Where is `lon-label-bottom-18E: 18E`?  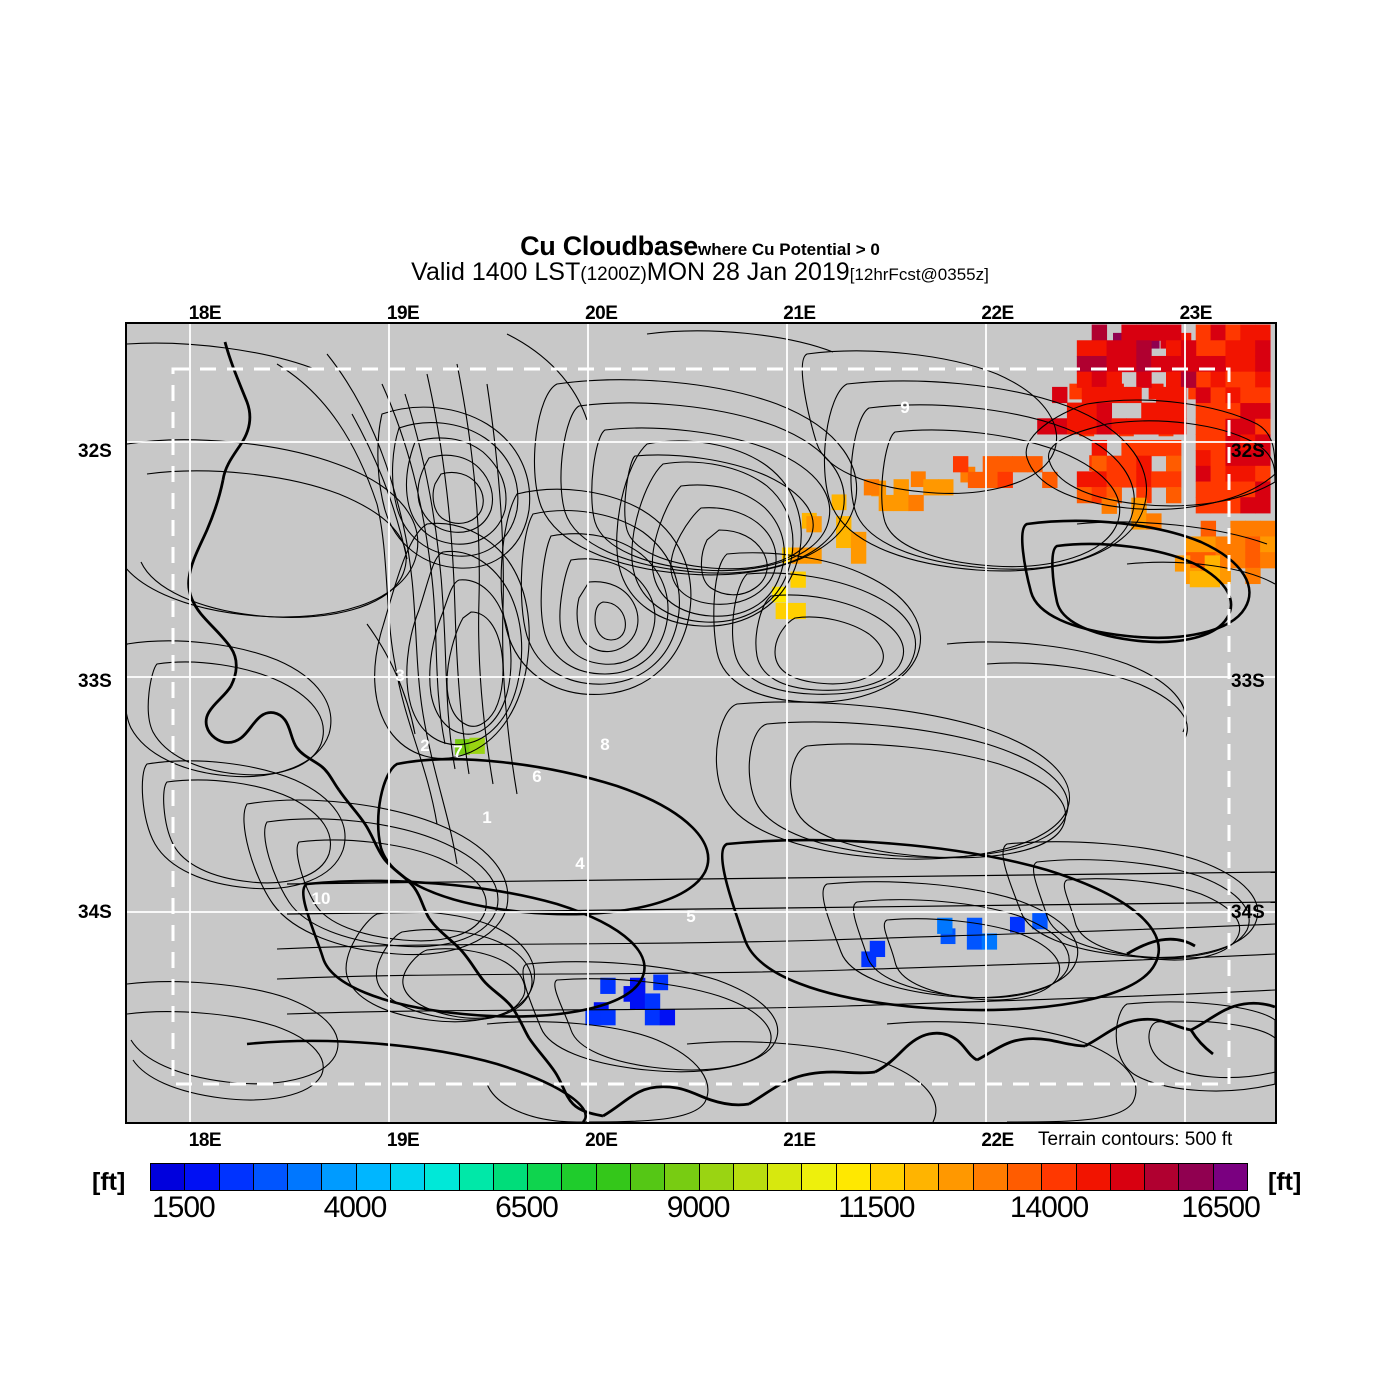 lon-label-bottom-18E: 18E is located at coordinates (205, 1140).